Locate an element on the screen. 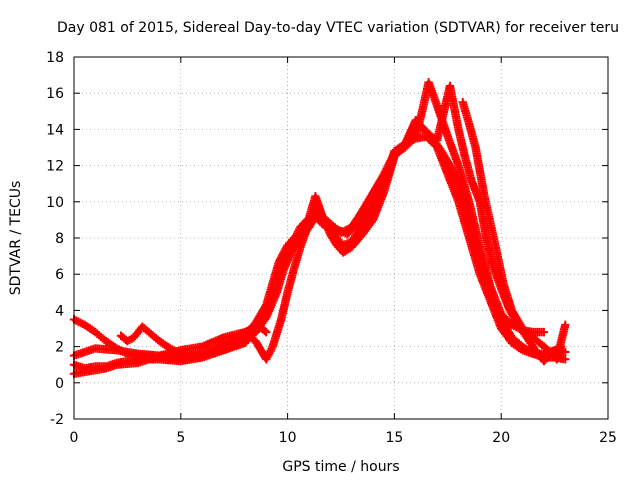 This screenshot has height=480, width=640. y-tick-label: 6 is located at coordinates (59, 275).